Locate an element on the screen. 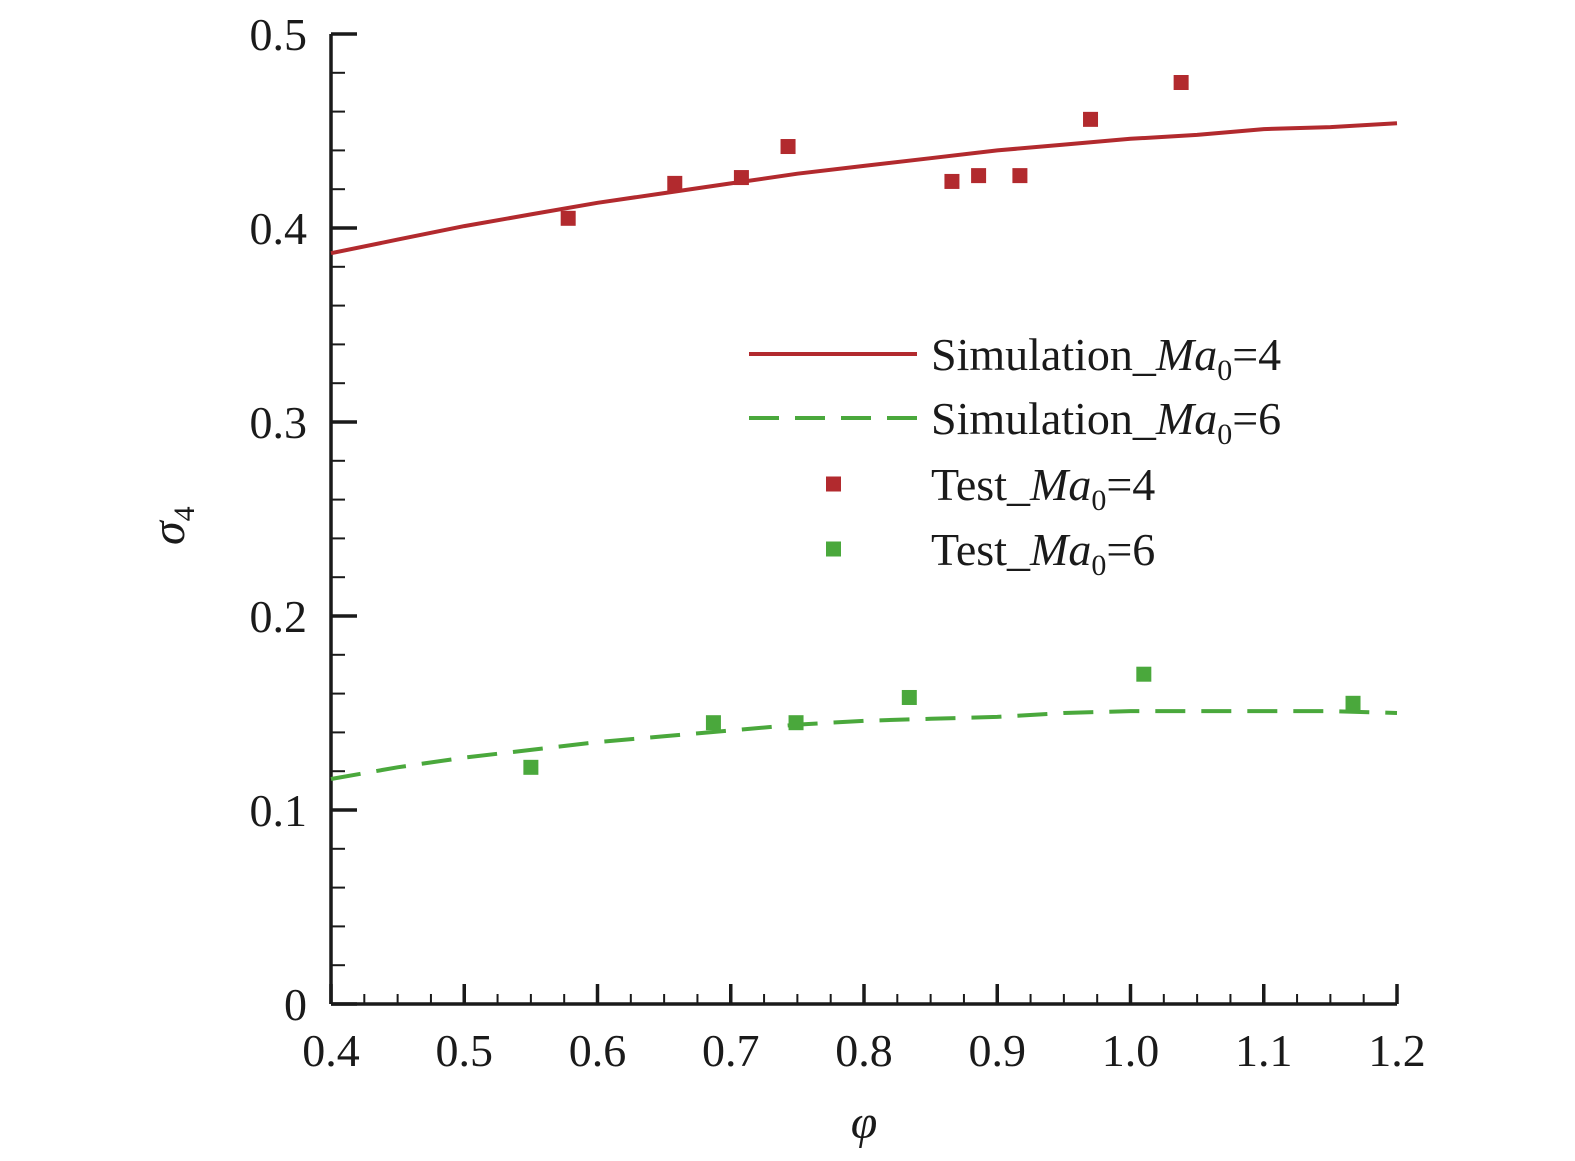 The width and height of the screenshot is (1575, 1161). legend-label: Simulation_Ma0=6 is located at coordinates (1106, 422).